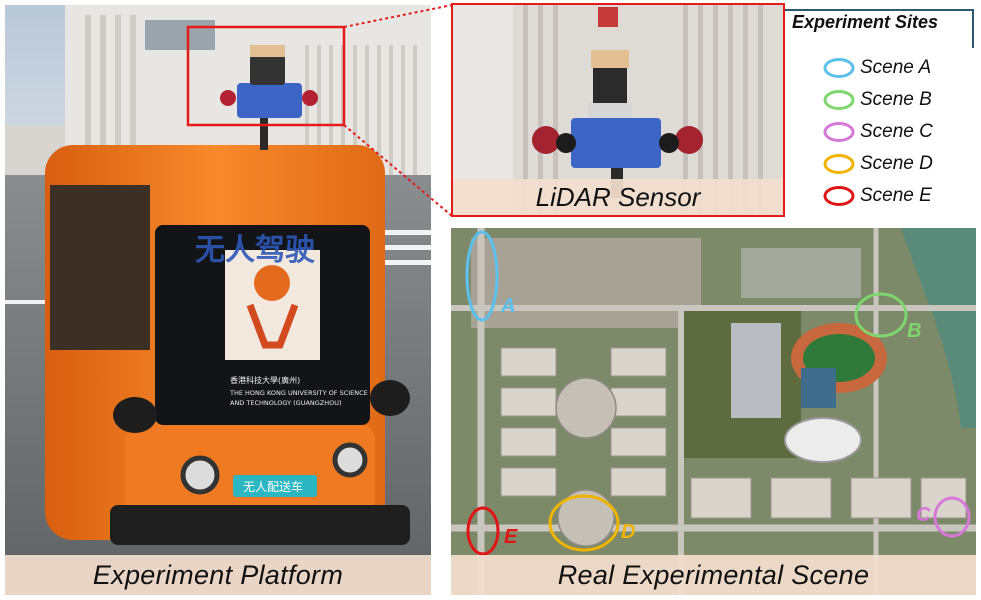 The height and width of the screenshot is (600, 981). Describe the element at coordinates (286, 403) in the screenshot. I see `university-name-en-2: AND TECHNOLOGY (GUANGZHOU)` at that location.